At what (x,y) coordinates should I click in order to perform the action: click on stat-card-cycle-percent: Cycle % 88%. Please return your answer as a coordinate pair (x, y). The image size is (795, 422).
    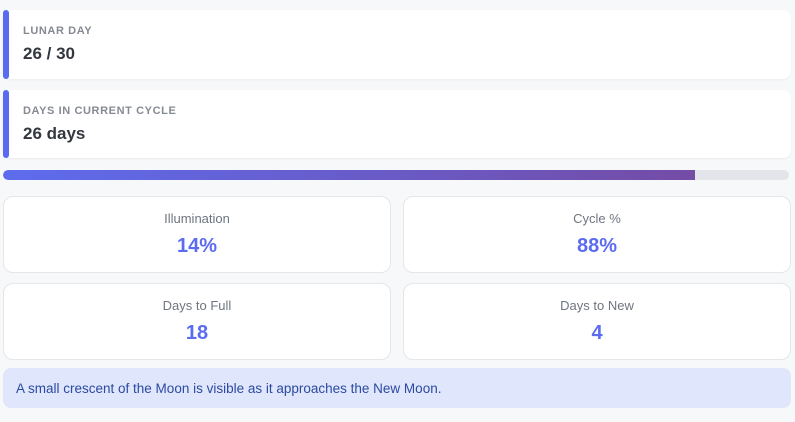
    Looking at the image, I should click on (597, 234).